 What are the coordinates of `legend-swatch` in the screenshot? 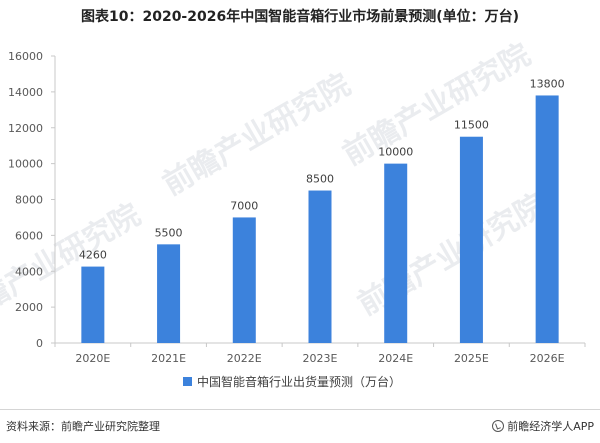 It's located at (187, 381).